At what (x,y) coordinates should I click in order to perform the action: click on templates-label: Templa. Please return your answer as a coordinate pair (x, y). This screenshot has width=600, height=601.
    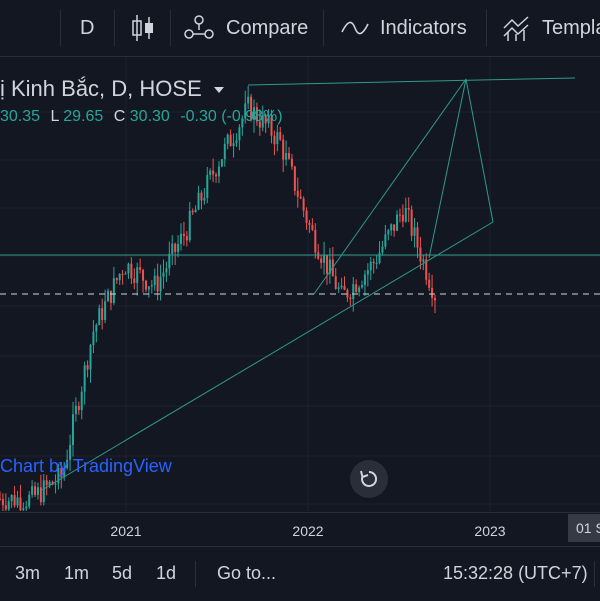
    Looking at the image, I should click on (571, 27).